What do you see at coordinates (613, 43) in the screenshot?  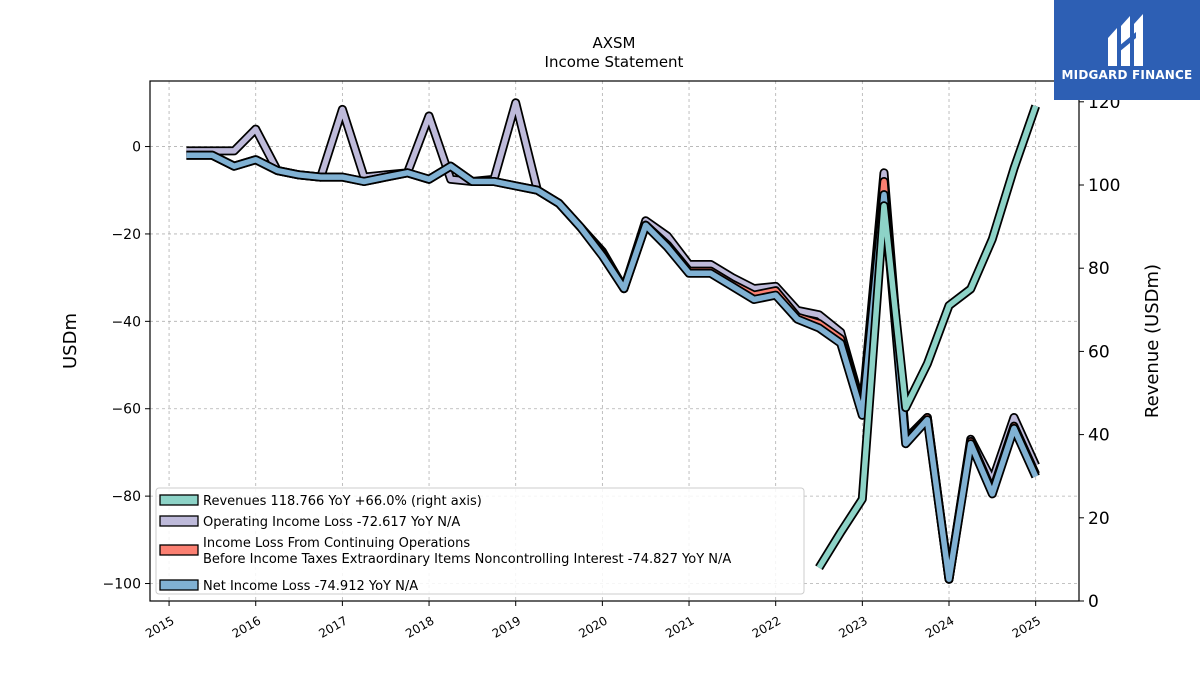 I see `chart-title: AXSM` at bounding box center [613, 43].